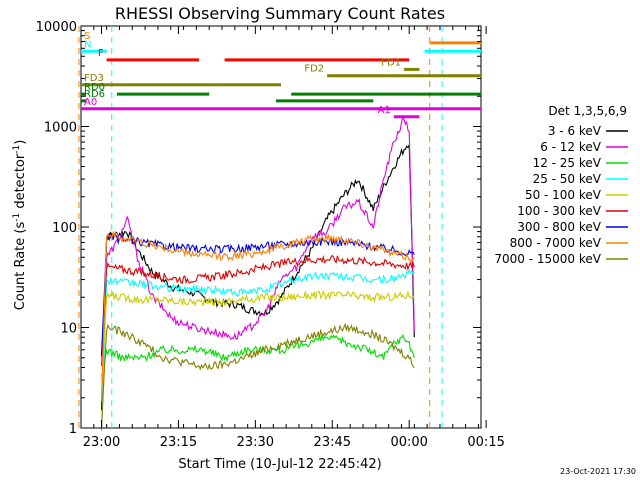  Describe the element at coordinates (279, 464) in the screenshot. I see `x-axis-label: Start Time (10-Jul-12 22:45:42)` at that location.